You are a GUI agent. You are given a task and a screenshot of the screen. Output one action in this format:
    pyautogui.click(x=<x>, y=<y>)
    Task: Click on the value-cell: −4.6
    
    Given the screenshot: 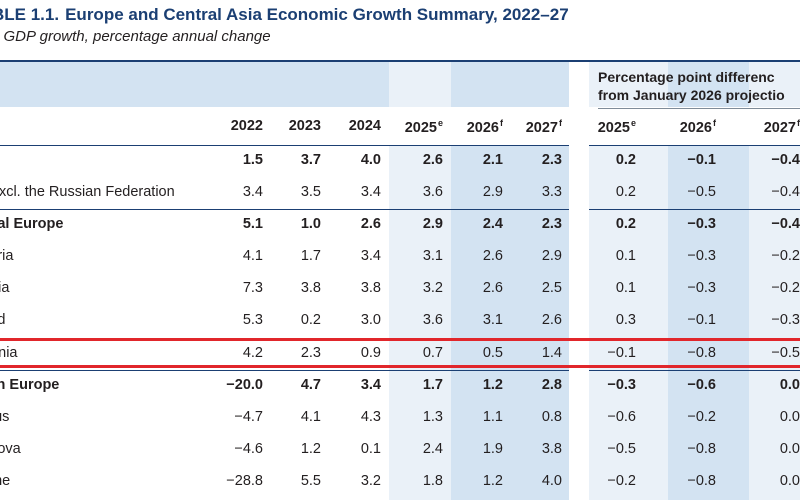 What is the action you would take?
    pyautogui.click(x=248, y=449)
    